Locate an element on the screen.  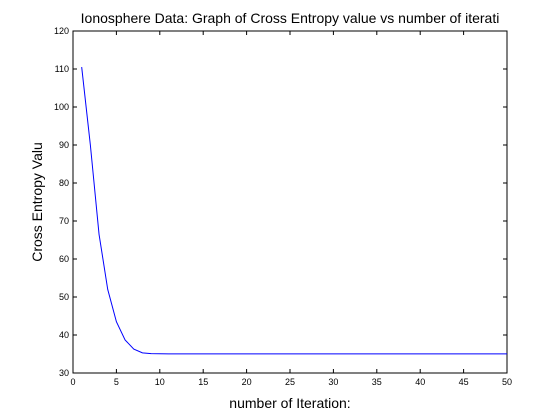
y-tick-label: 100 is located at coordinates (61, 107).